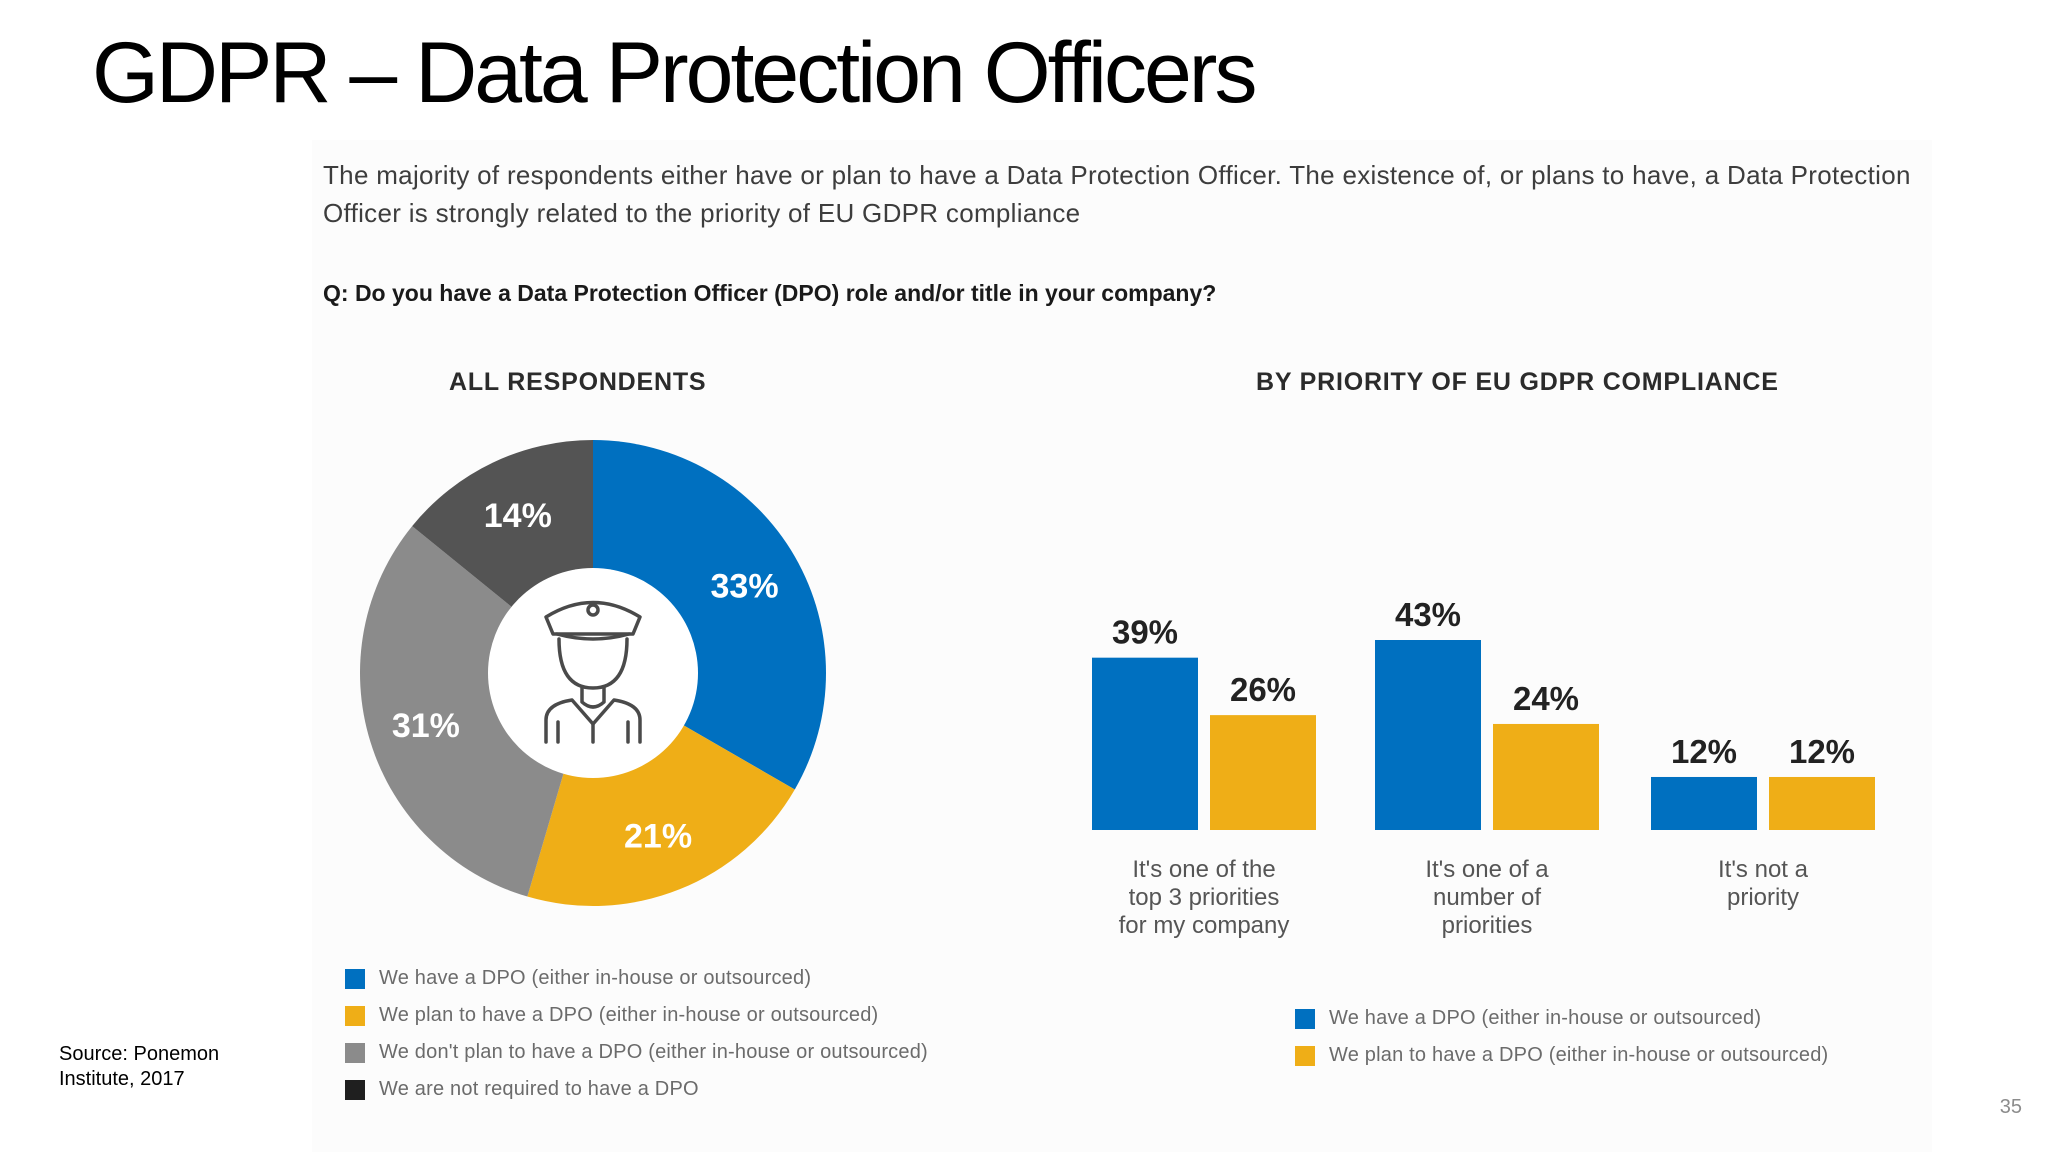  I want to click on legend-item: We are not required to have a DPO, so click(636, 1089).